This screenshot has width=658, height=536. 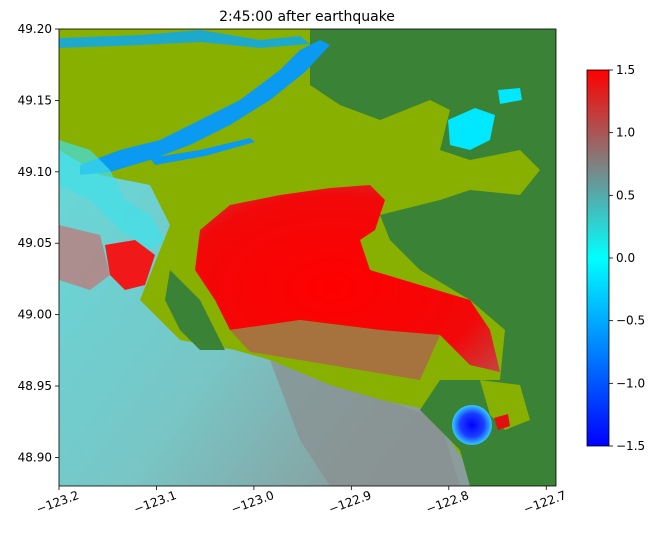 I want to click on x-tick-label: −122.9, so click(x=350, y=502).